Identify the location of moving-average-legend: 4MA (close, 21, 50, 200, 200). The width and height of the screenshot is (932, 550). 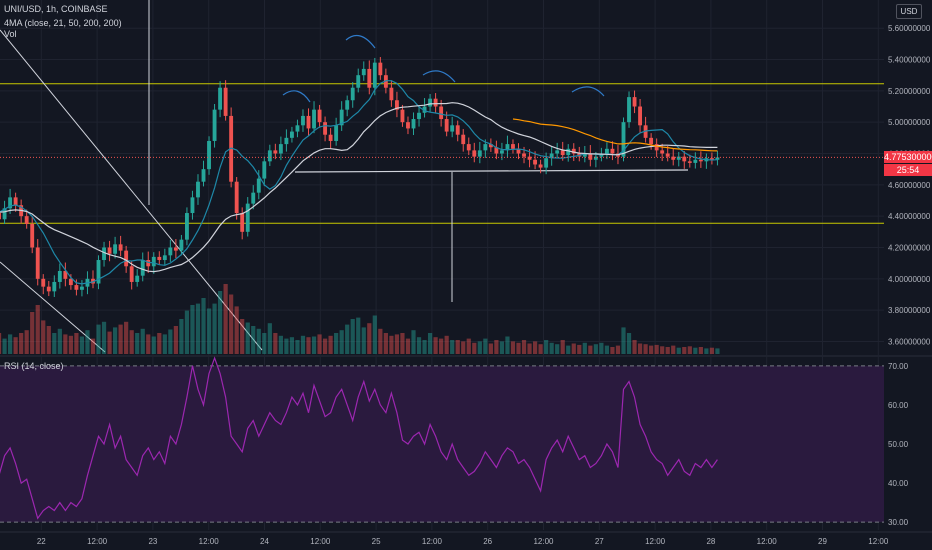
(63, 23).